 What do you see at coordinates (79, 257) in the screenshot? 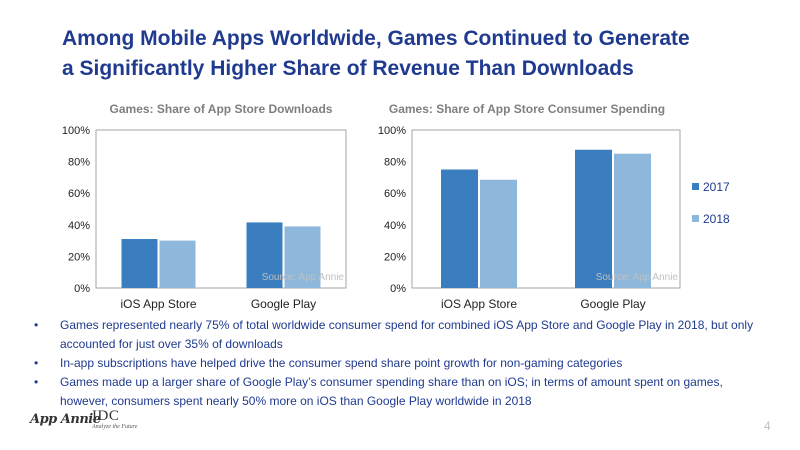
I see `downloads-y-tick-label: 20%` at bounding box center [79, 257].